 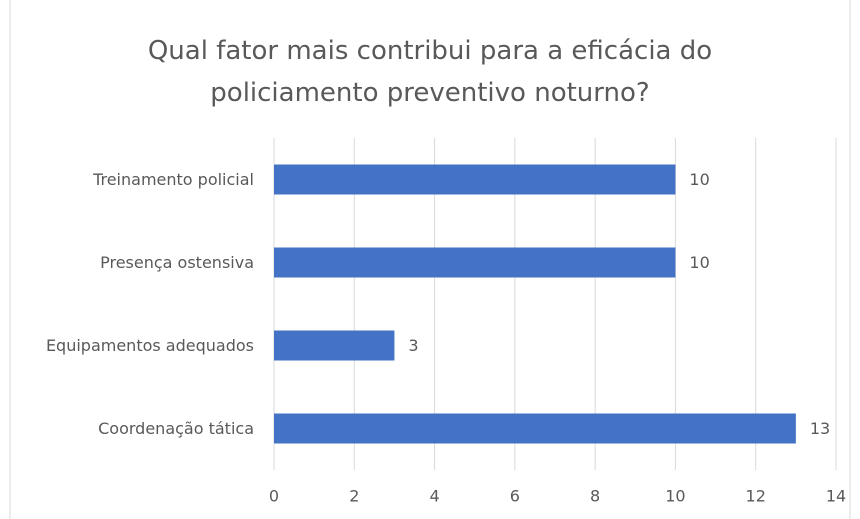 What do you see at coordinates (515, 496) in the screenshot?
I see `x-tick-label: 6` at bounding box center [515, 496].